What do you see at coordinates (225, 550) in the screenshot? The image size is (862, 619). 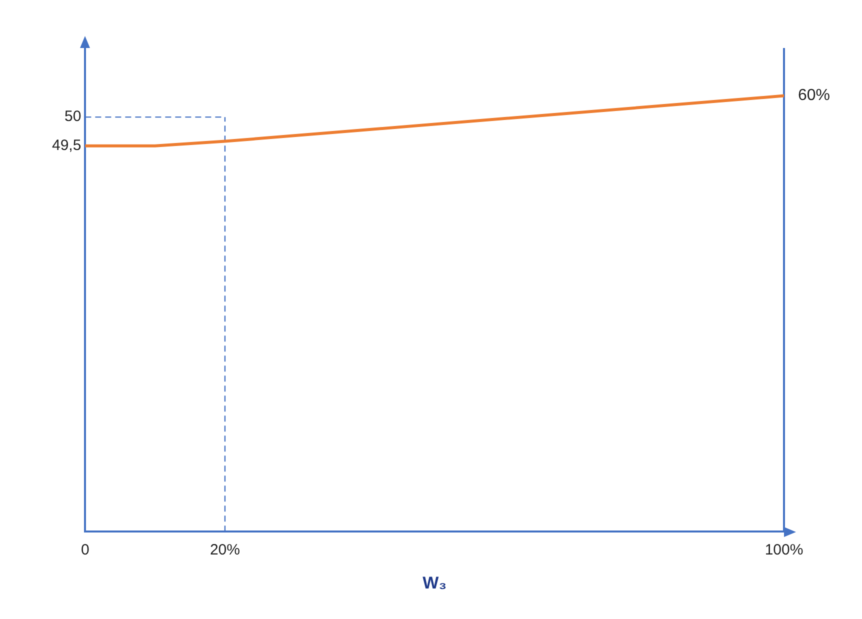 I see `x-tick-label: 20%` at bounding box center [225, 550].